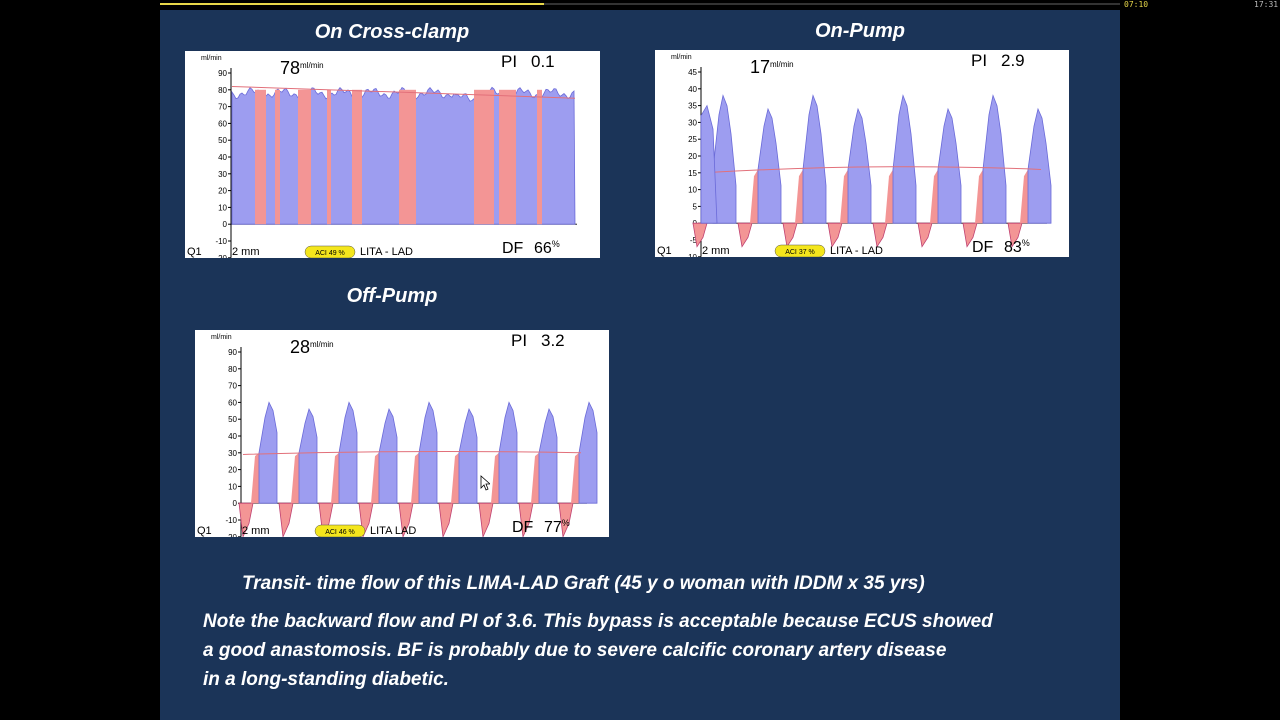 This screenshot has height=720, width=1280. What do you see at coordinates (692, 173) in the screenshot?
I see `y-tick-label: 15` at bounding box center [692, 173].